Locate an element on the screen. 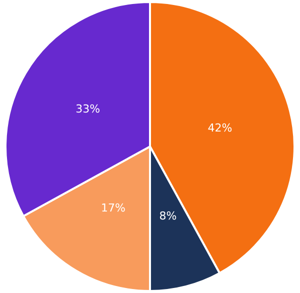 Image resolution: width=300 pixels, height=293 pixels. data-label: 42% is located at coordinates (220, 127).